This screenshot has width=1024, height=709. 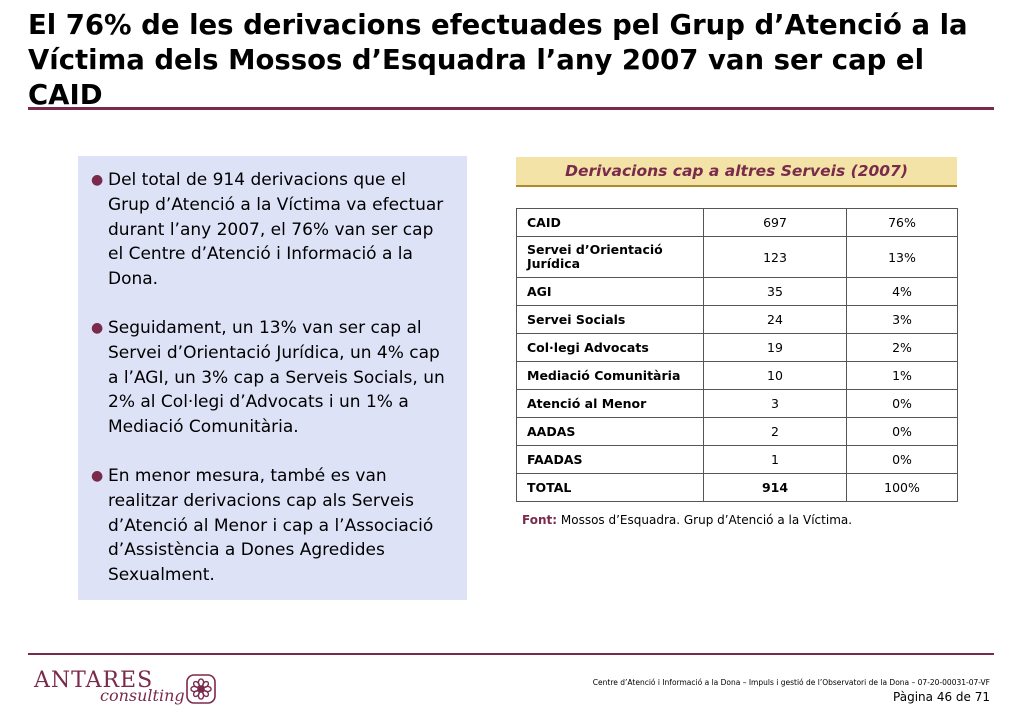 What do you see at coordinates (775, 403) in the screenshot?
I see `row-count: 3` at bounding box center [775, 403].